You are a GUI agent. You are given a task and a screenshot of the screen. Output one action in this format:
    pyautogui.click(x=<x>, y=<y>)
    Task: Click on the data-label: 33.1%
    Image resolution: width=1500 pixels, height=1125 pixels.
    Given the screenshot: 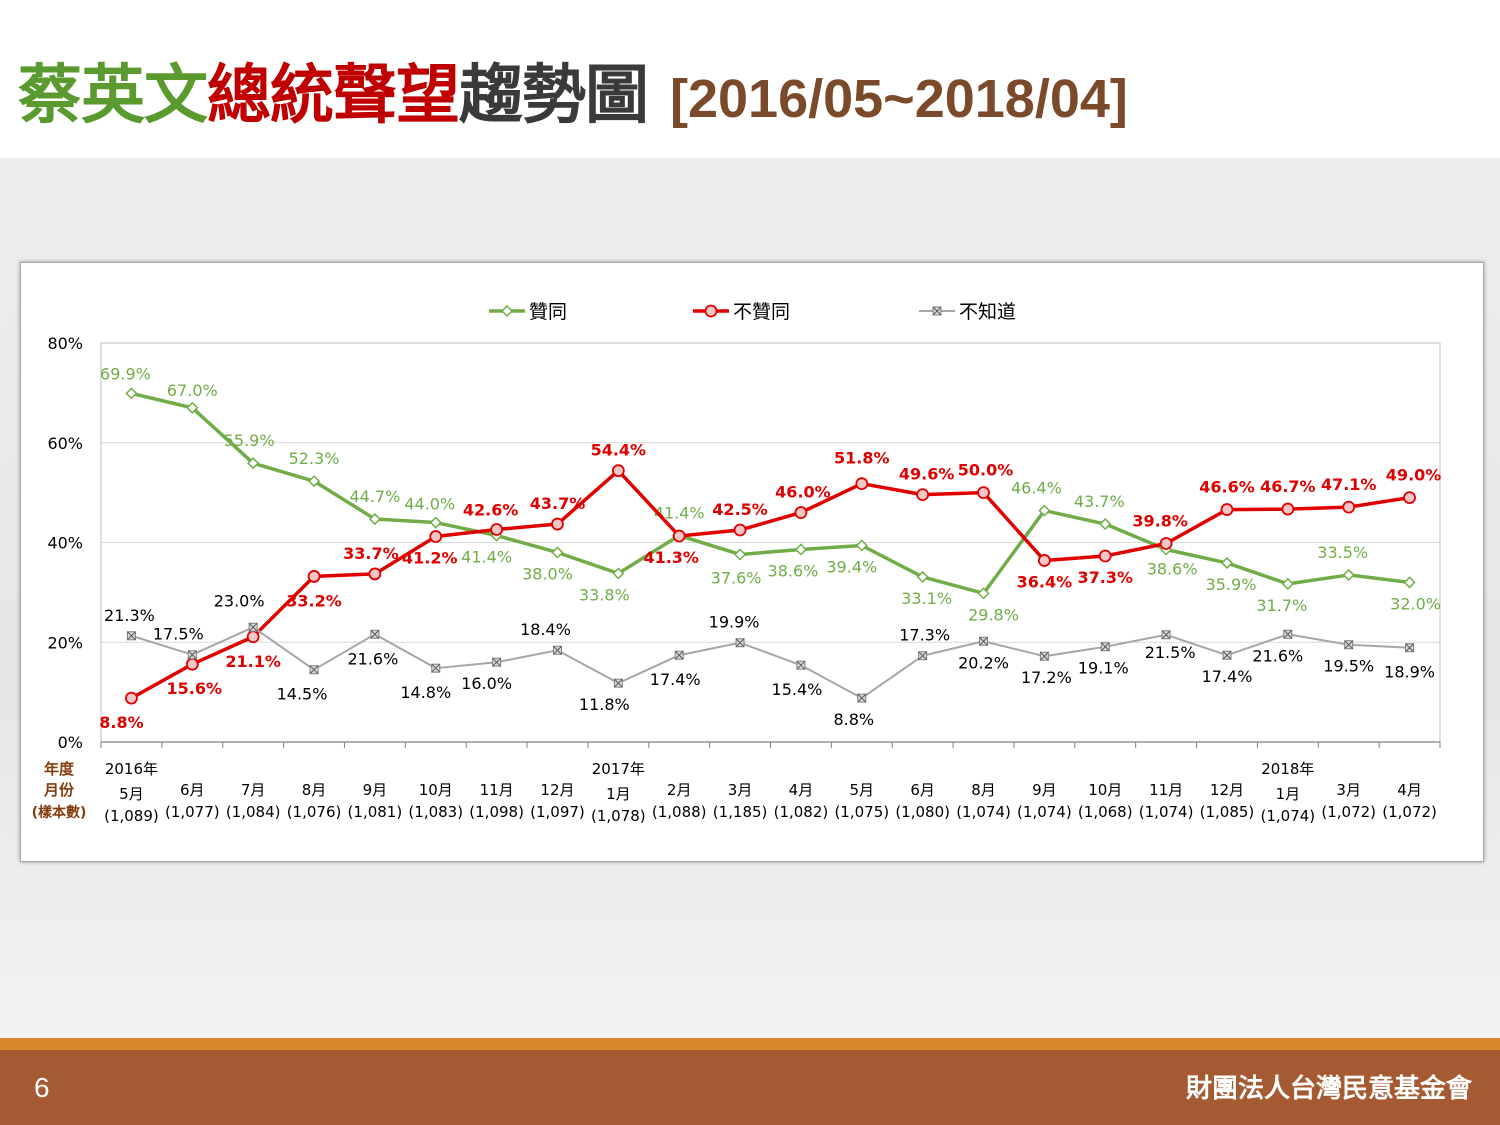 What is the action you would take?
    pyautogui.click(x=926, y=598)
    